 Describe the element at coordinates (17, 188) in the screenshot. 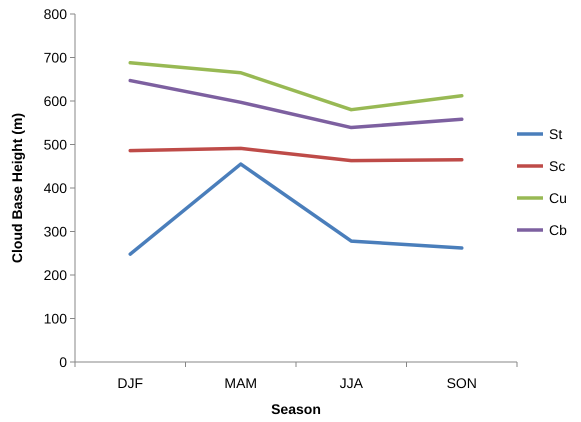

I see `y-axis-title: Cloud Base Height (m)` at that location.